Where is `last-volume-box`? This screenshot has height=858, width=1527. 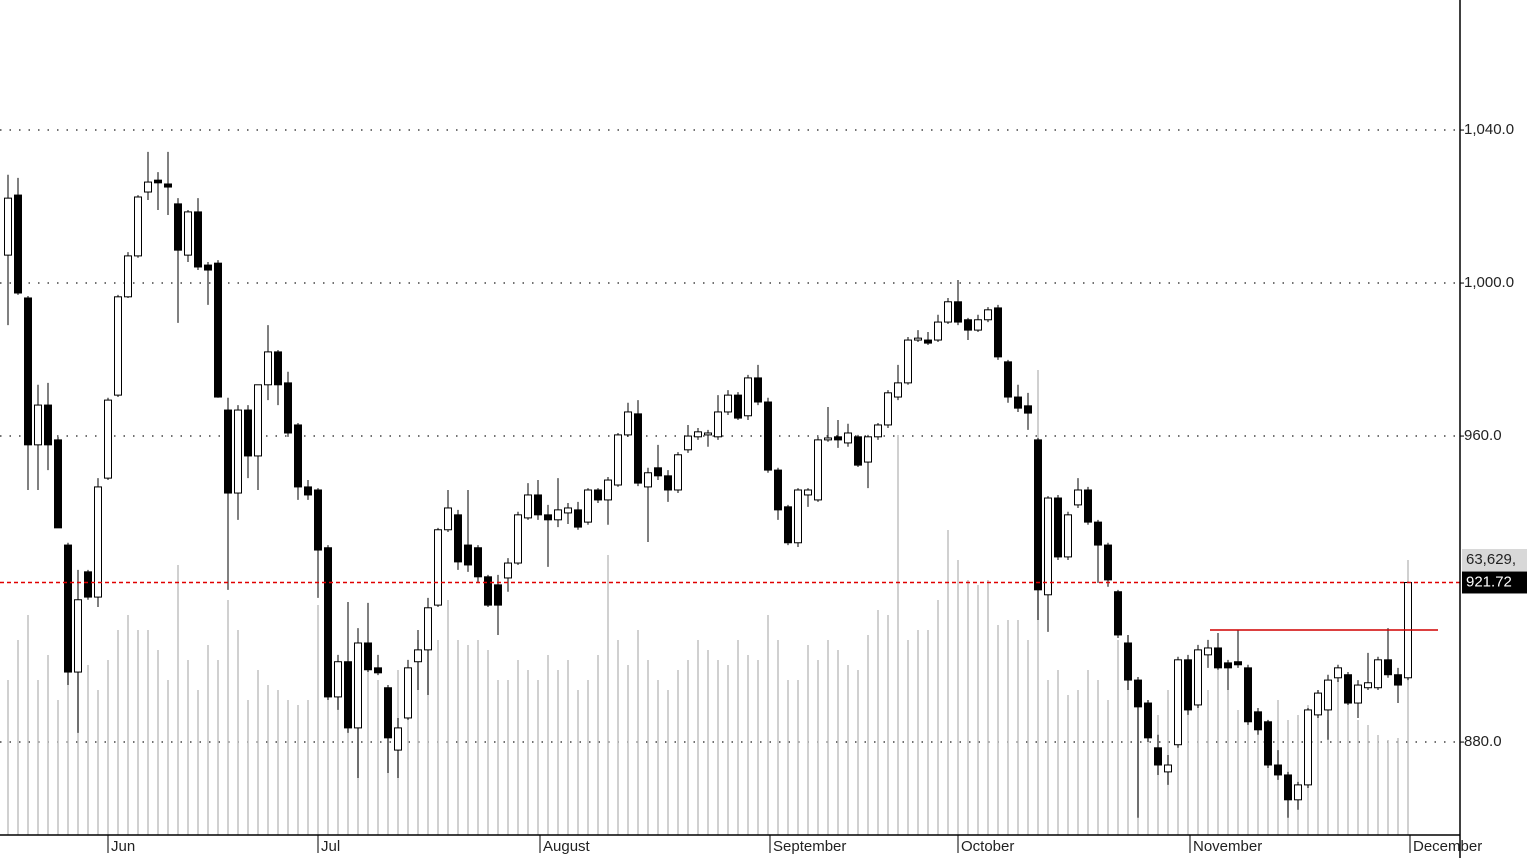 last-volume-box is located at coordinates (1494, 559).